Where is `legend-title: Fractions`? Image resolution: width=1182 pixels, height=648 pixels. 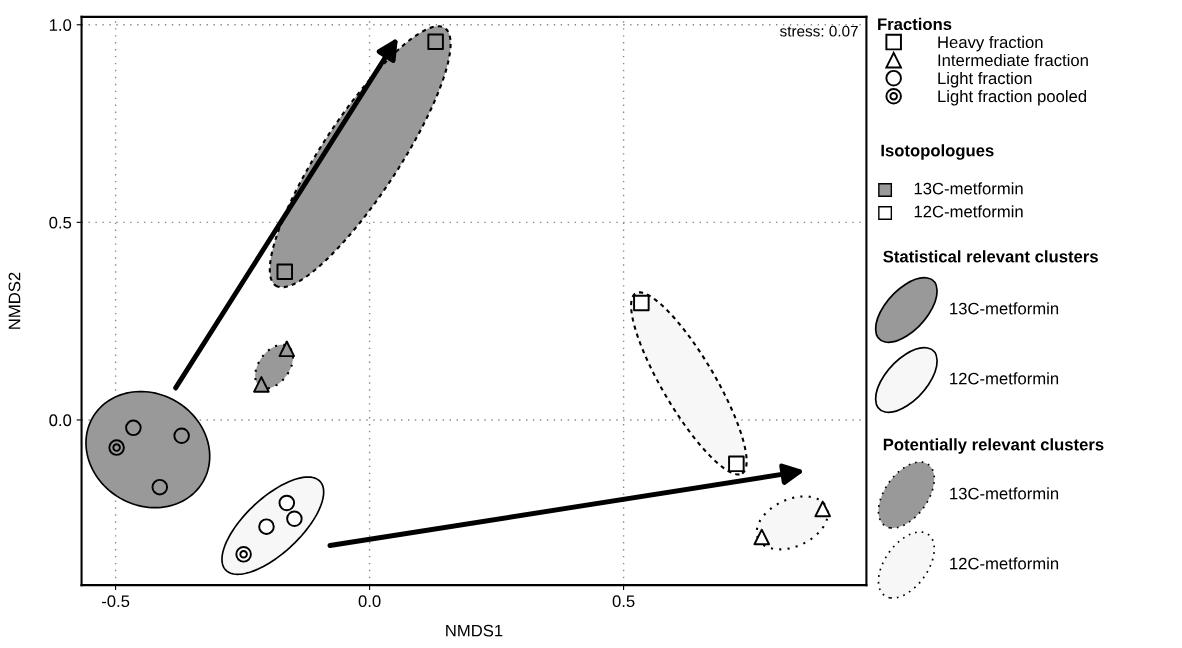
legend-title: Fractions is located at coordinates (915, 24).